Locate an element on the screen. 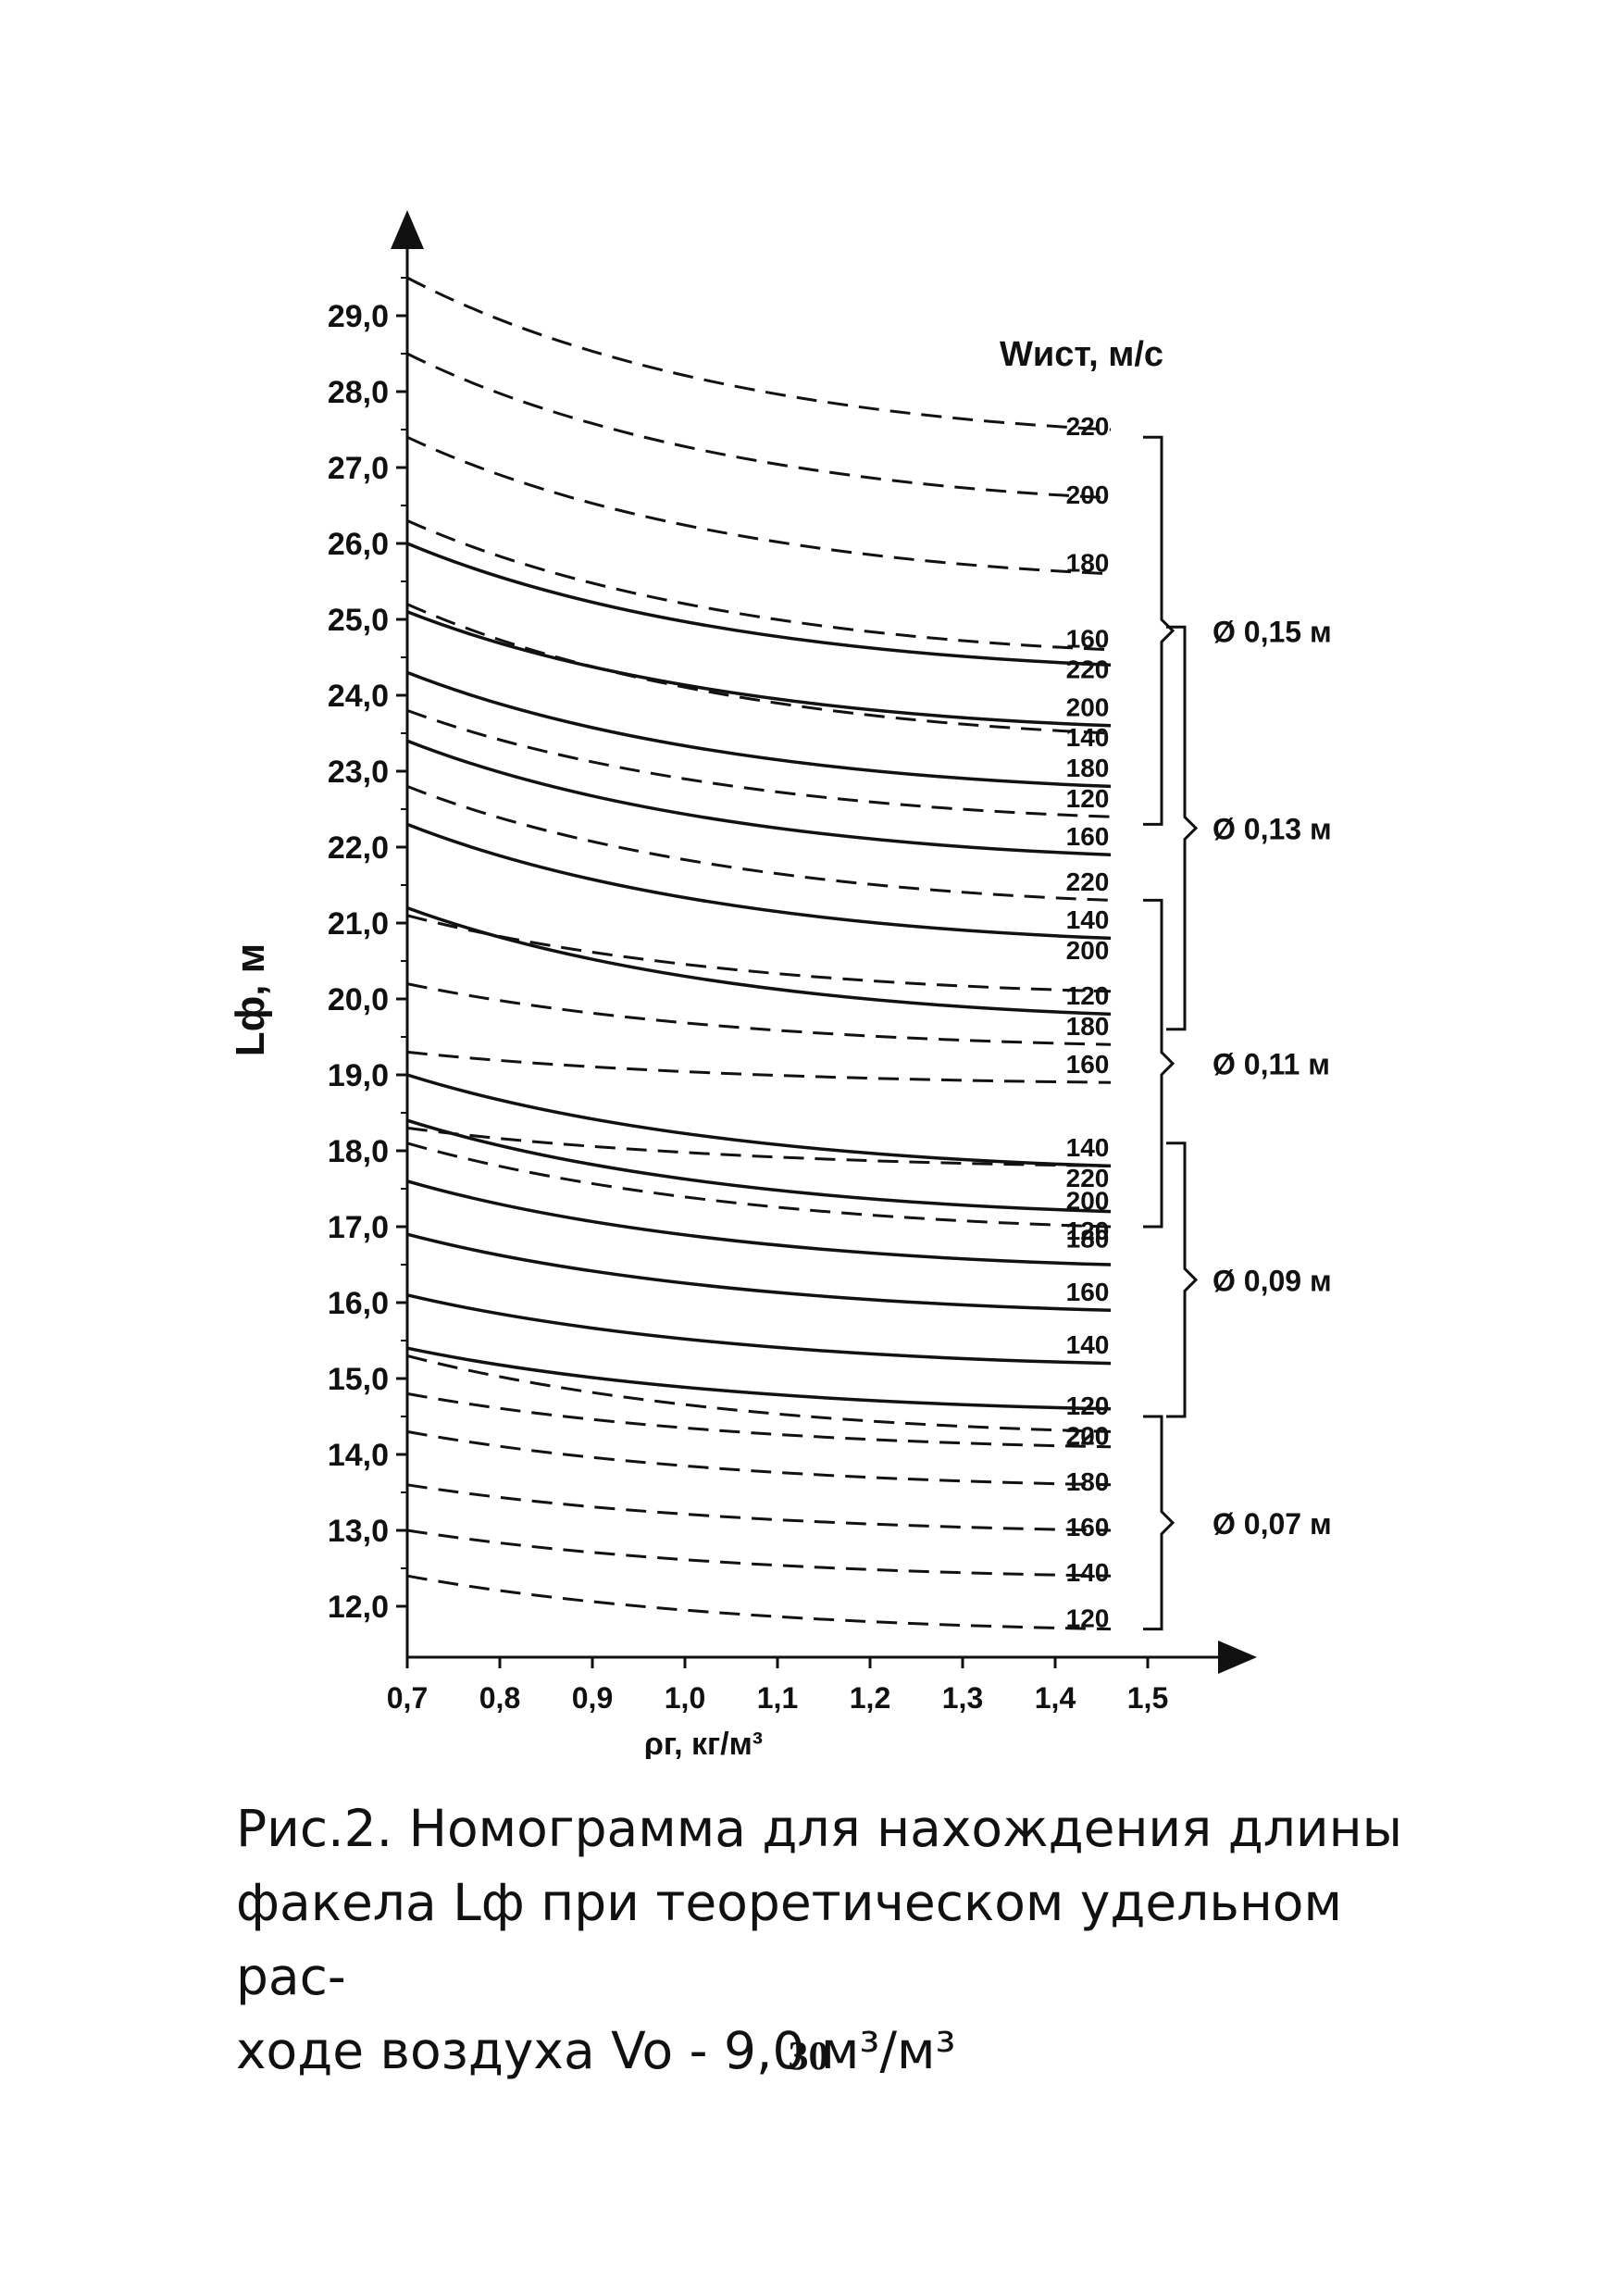  y-tick-label: 24,0 is located at coordinates (358, 696).